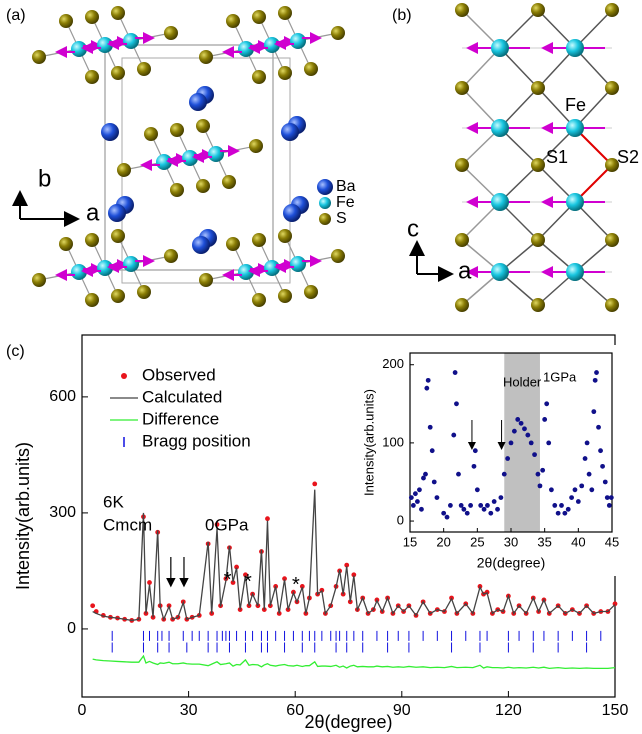 This screenshot has height=734, width=642. Describe the element at coordinates (628, 157) in the screenshot. I see `atom-label: S2` at that location.